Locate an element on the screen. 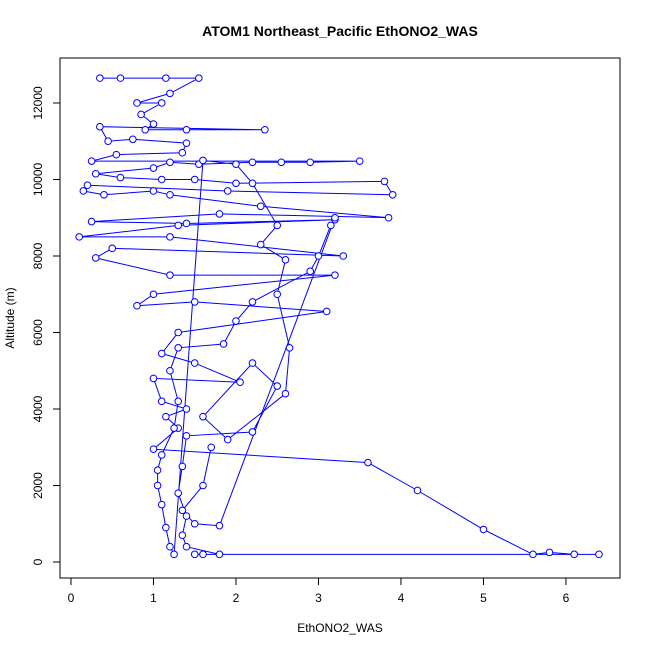  y-tick-label: 0 is located at coordinates (38, 561).